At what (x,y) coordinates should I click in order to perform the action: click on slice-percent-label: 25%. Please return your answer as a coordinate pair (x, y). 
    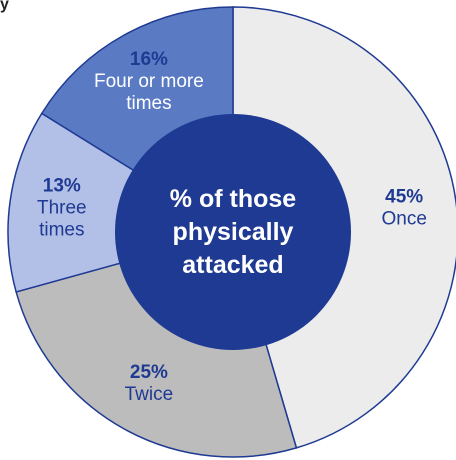
    Looking at the image, I should click on (149, 372).